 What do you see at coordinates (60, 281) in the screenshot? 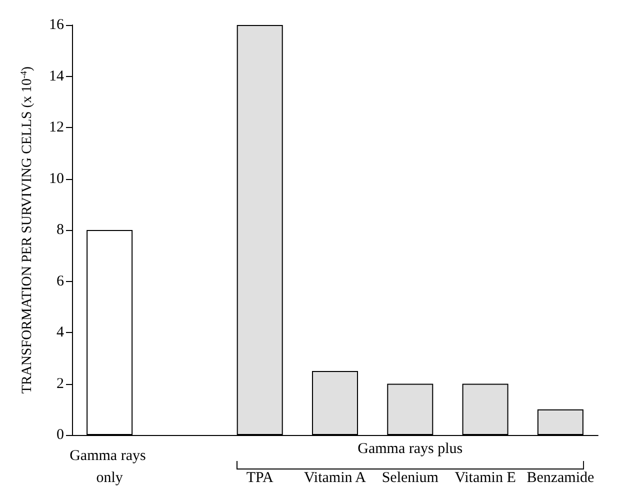
I see `y-tick-label: 6` at bounding box center [60, 281].